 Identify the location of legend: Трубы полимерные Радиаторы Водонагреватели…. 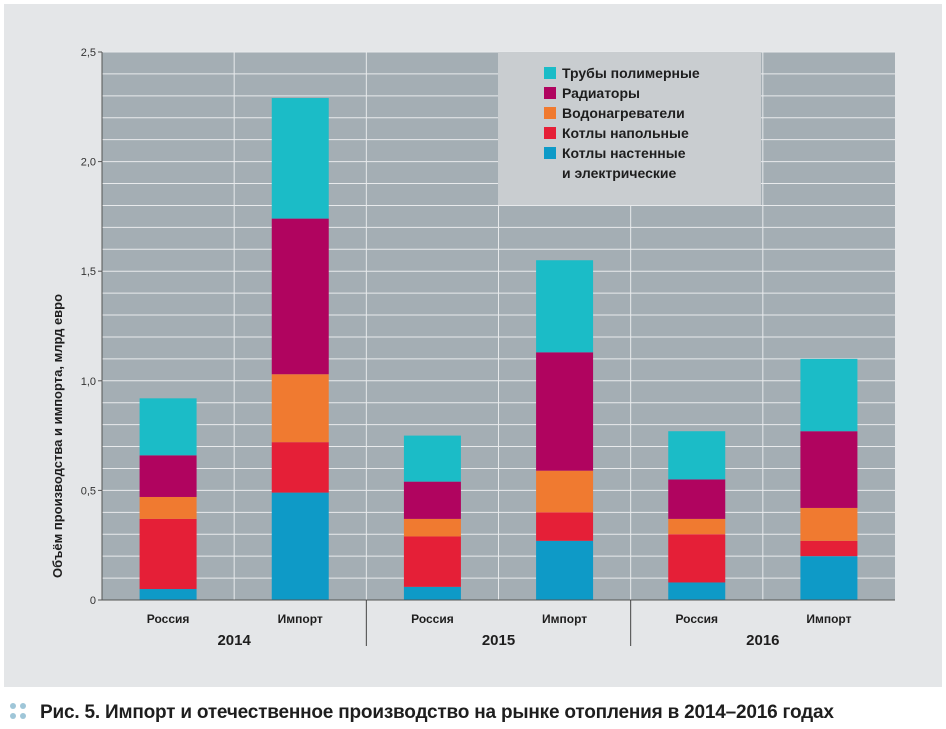
(629, 128).